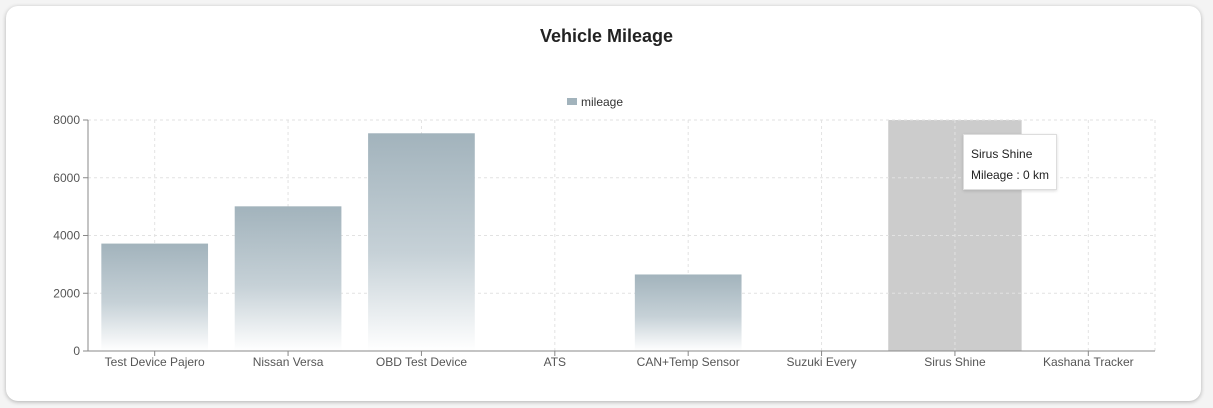 Image resolution: width=1213 pixels, height=408 pixels. What do you see at coordinates (76, 351) in the screenshot?
I see `y-tick-label: 0` at bounding box center [76, 351].